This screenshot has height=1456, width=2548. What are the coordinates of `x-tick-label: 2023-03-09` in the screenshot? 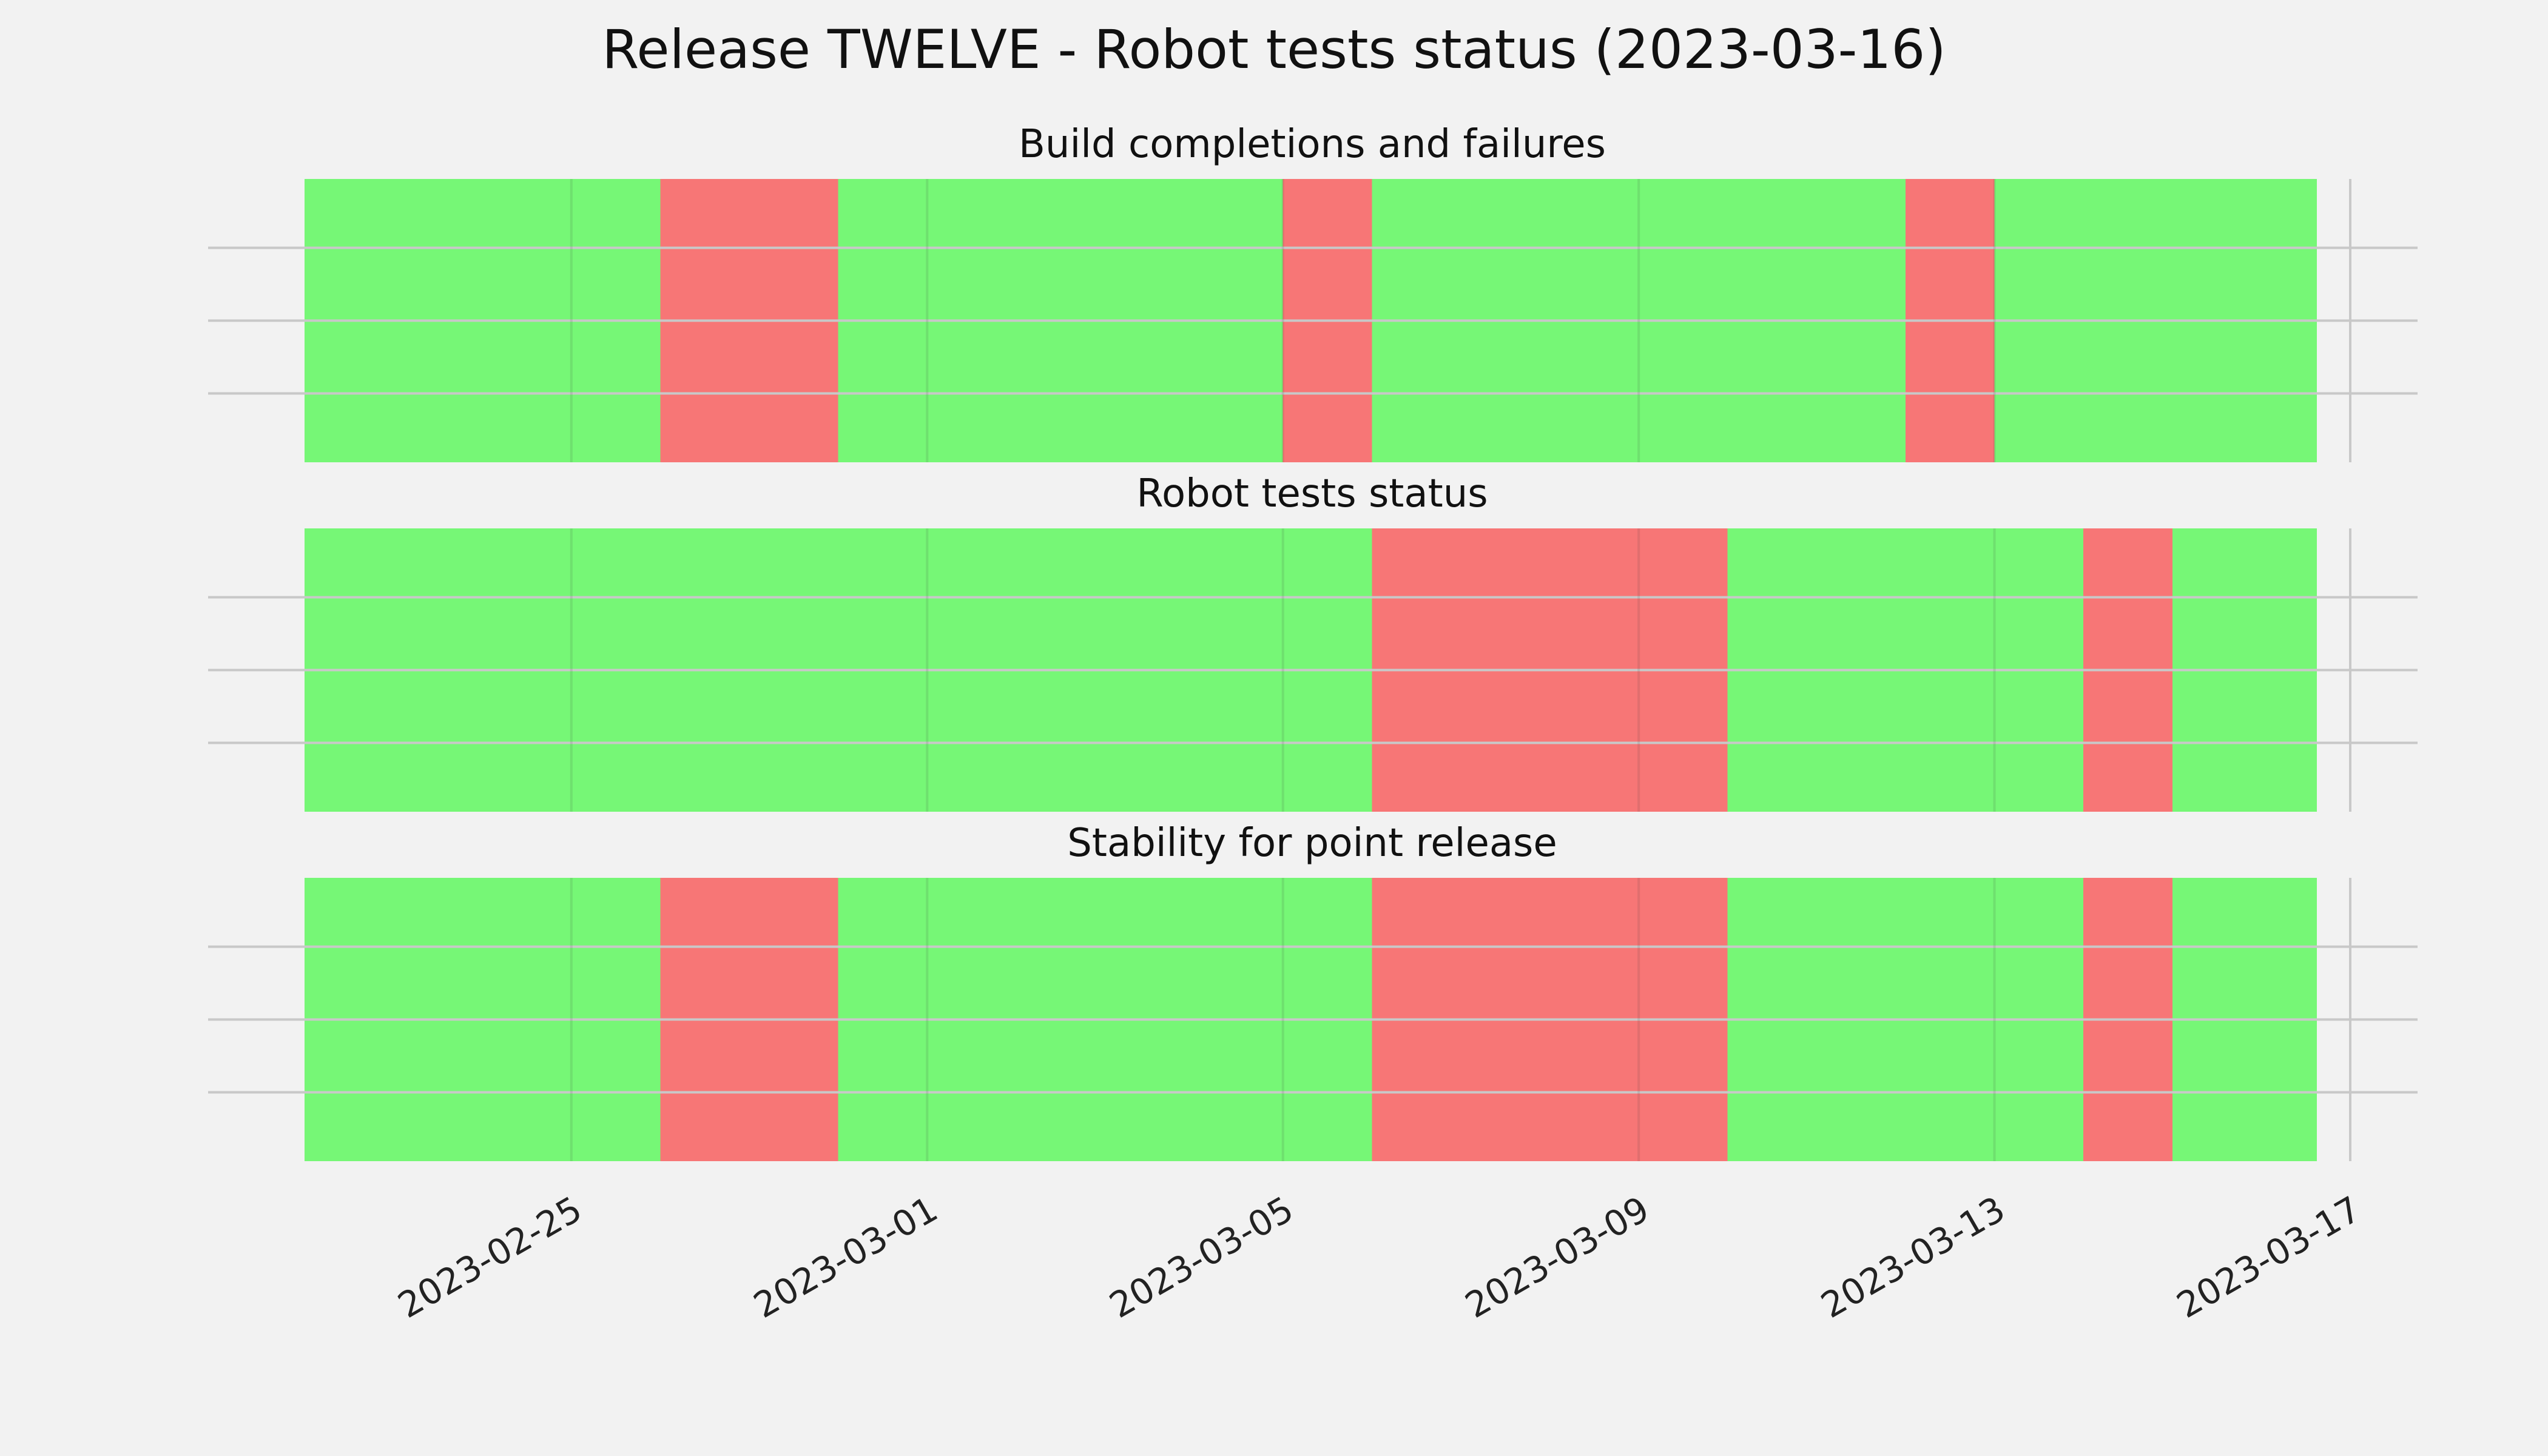 It's located at (1557, 1257).